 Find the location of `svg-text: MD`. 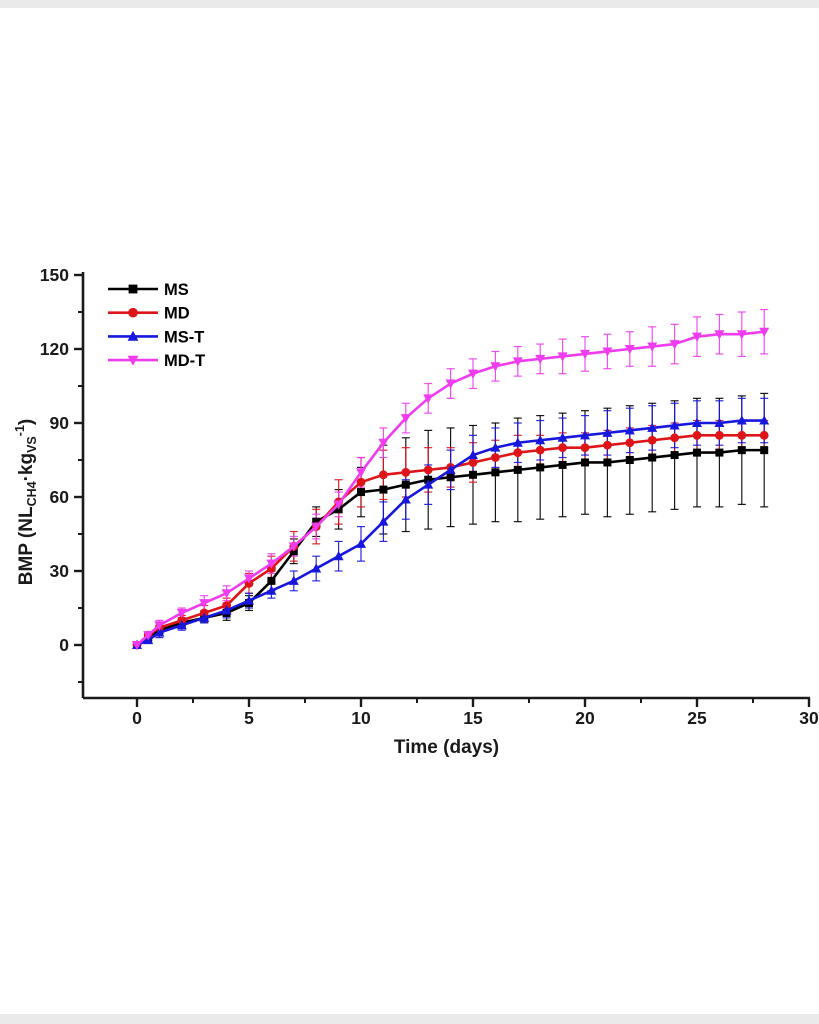

svg-text: MD is located at coordinates (177, 314).